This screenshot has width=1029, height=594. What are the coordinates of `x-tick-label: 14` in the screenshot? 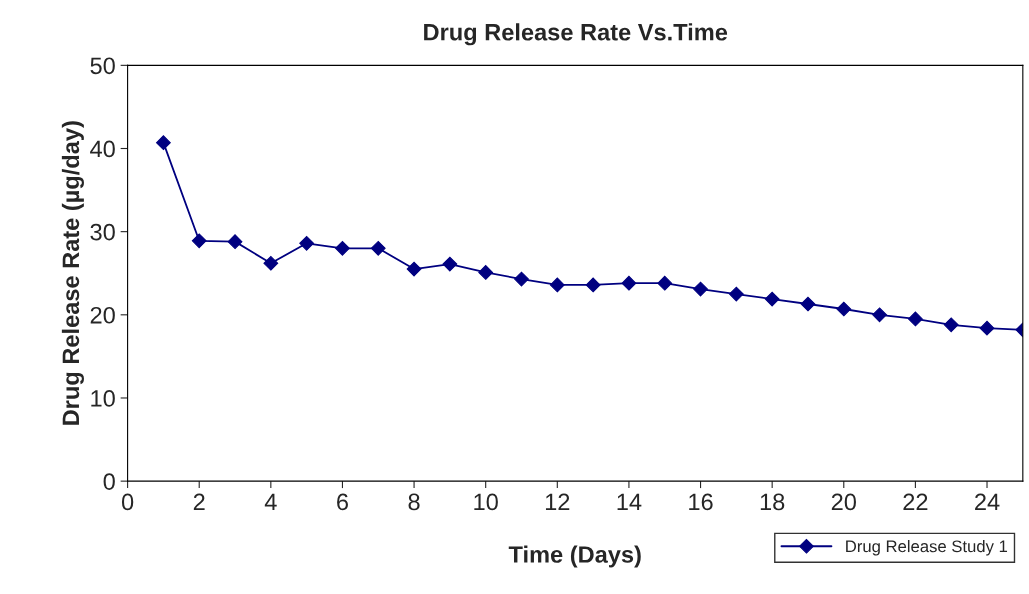 It's located at (629, 502).